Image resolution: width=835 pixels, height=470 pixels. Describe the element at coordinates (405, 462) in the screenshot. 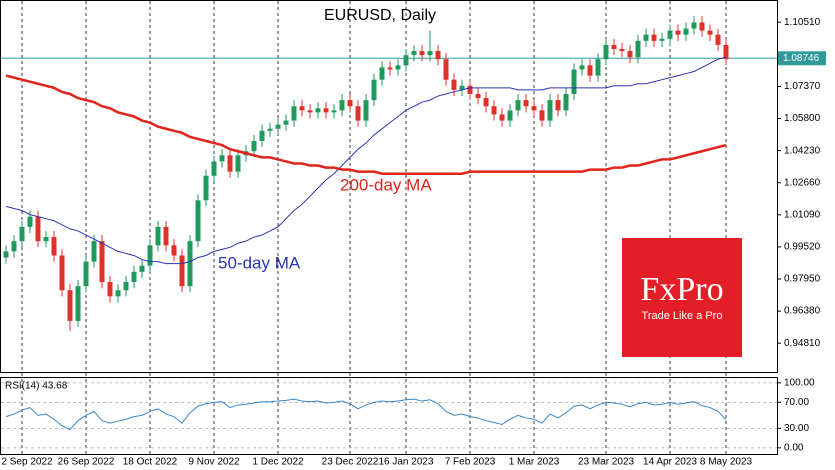

I see `x-tick-label: 16 Jan 2023` at that location.